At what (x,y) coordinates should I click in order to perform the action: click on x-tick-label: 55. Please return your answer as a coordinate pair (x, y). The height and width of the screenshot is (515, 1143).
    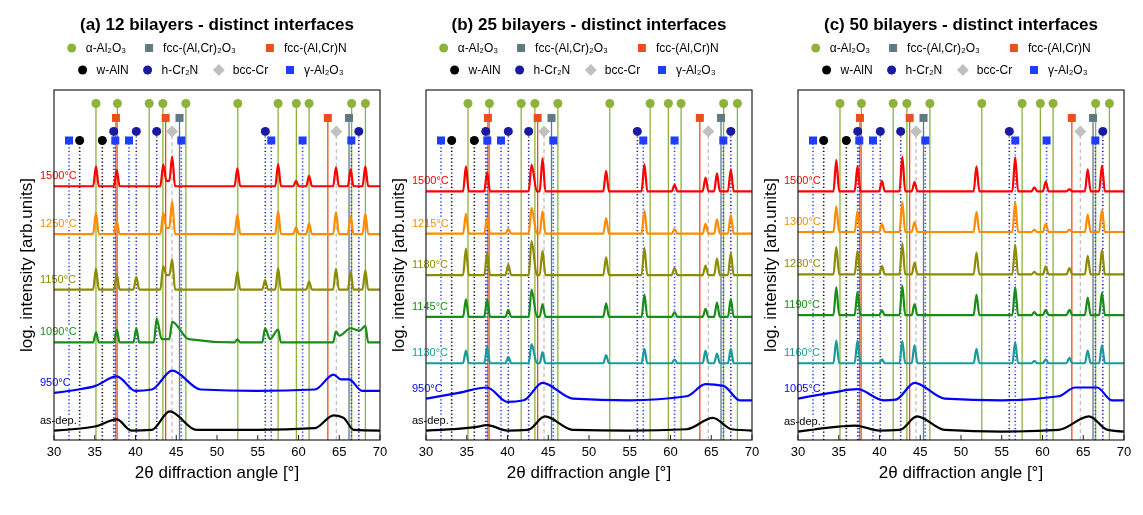
    Looking at the image, I should click on (629, 451).